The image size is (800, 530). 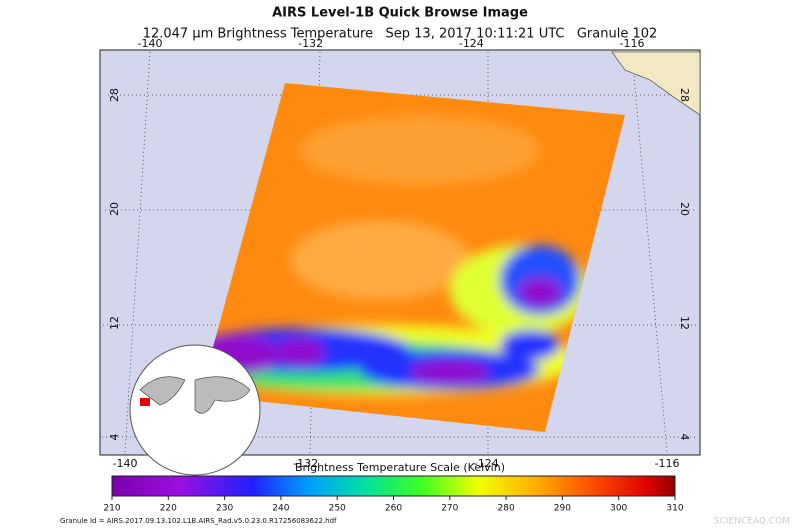 I want to click on lat-label-left: 28, so click(x=114, y=95).